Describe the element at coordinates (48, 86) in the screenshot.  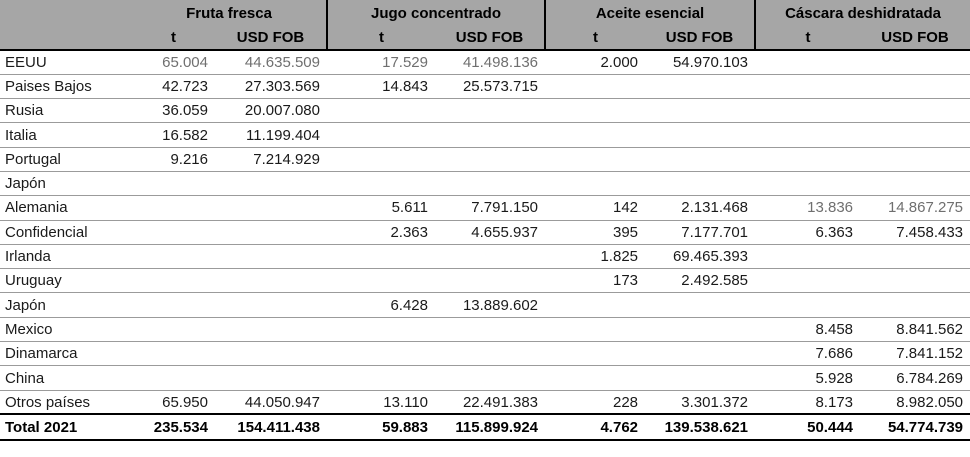
I see `country-cell: Paises Bajos` at that location.